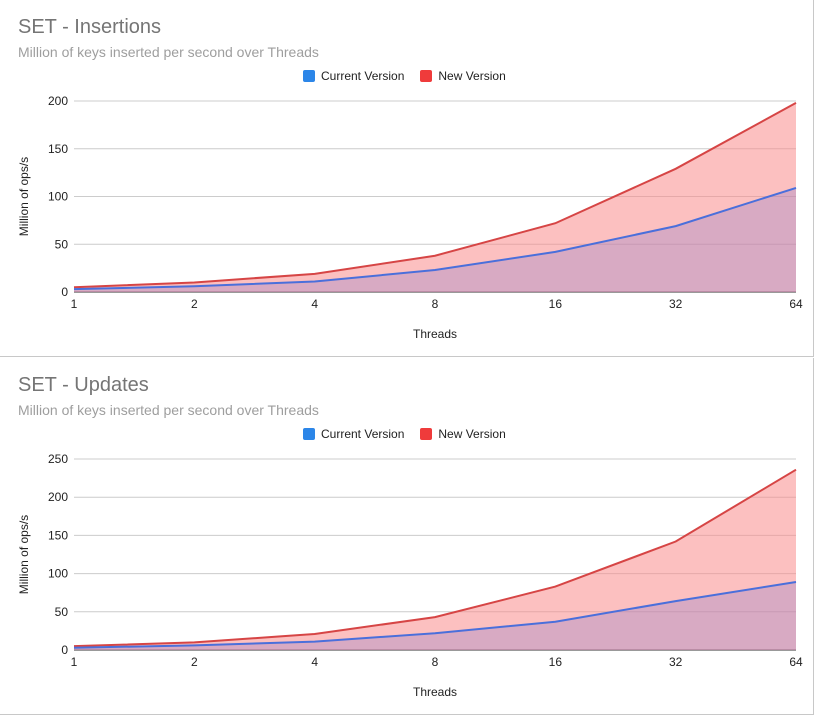  Describe the element at coordinates (90, 27) in the screenshot. I see `chart-title: SET - Insertions` at that location.